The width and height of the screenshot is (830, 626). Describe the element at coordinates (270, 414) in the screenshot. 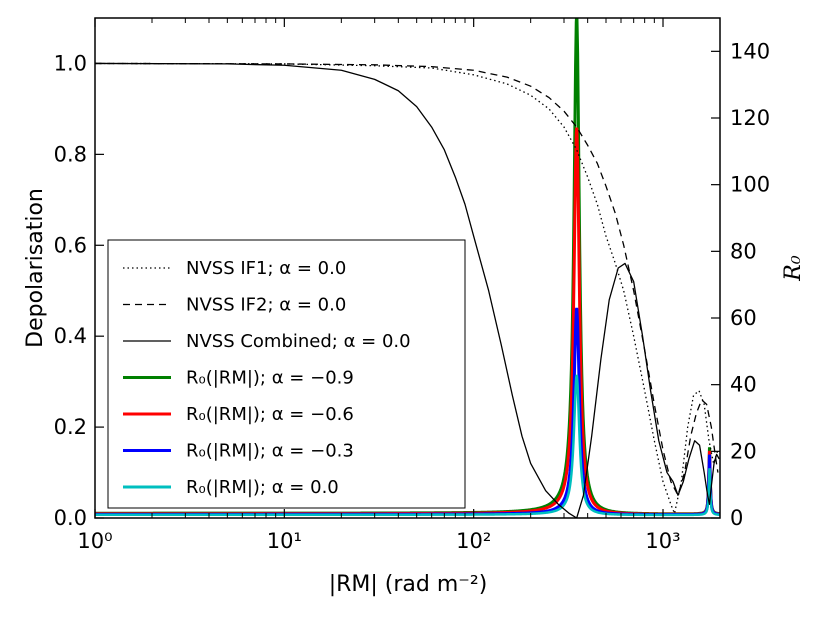

I see `legend-label: R₀(|RM|); α = −0.6` at that location.